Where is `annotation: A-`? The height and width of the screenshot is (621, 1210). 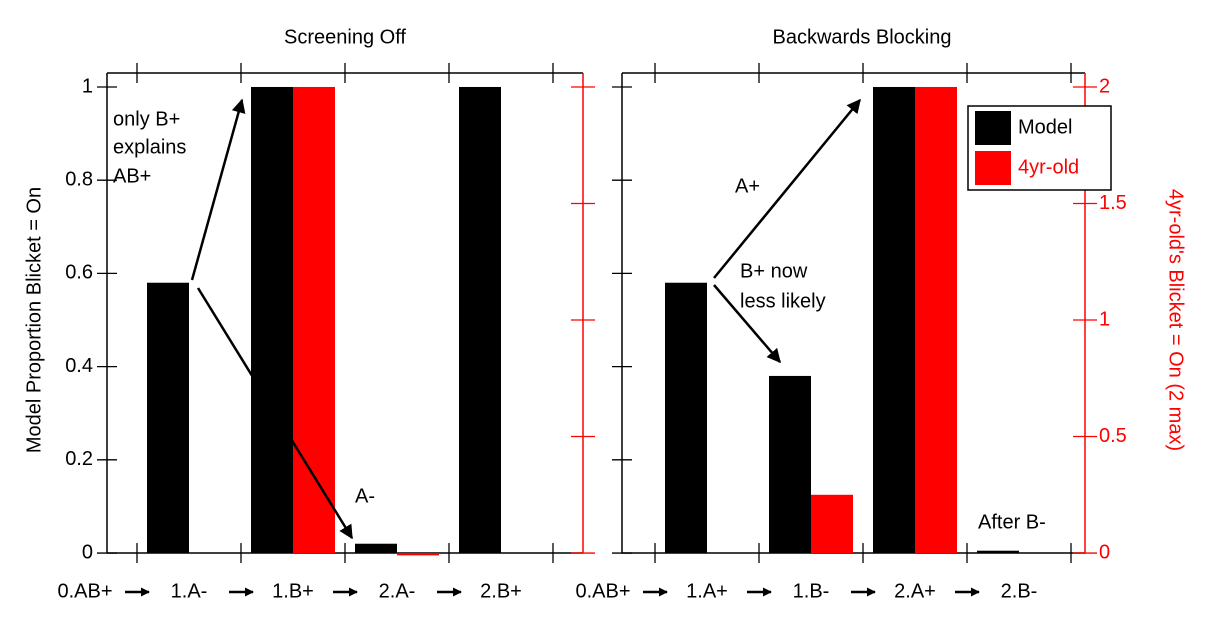 annotation: A- is located at coordinates (365, 496).